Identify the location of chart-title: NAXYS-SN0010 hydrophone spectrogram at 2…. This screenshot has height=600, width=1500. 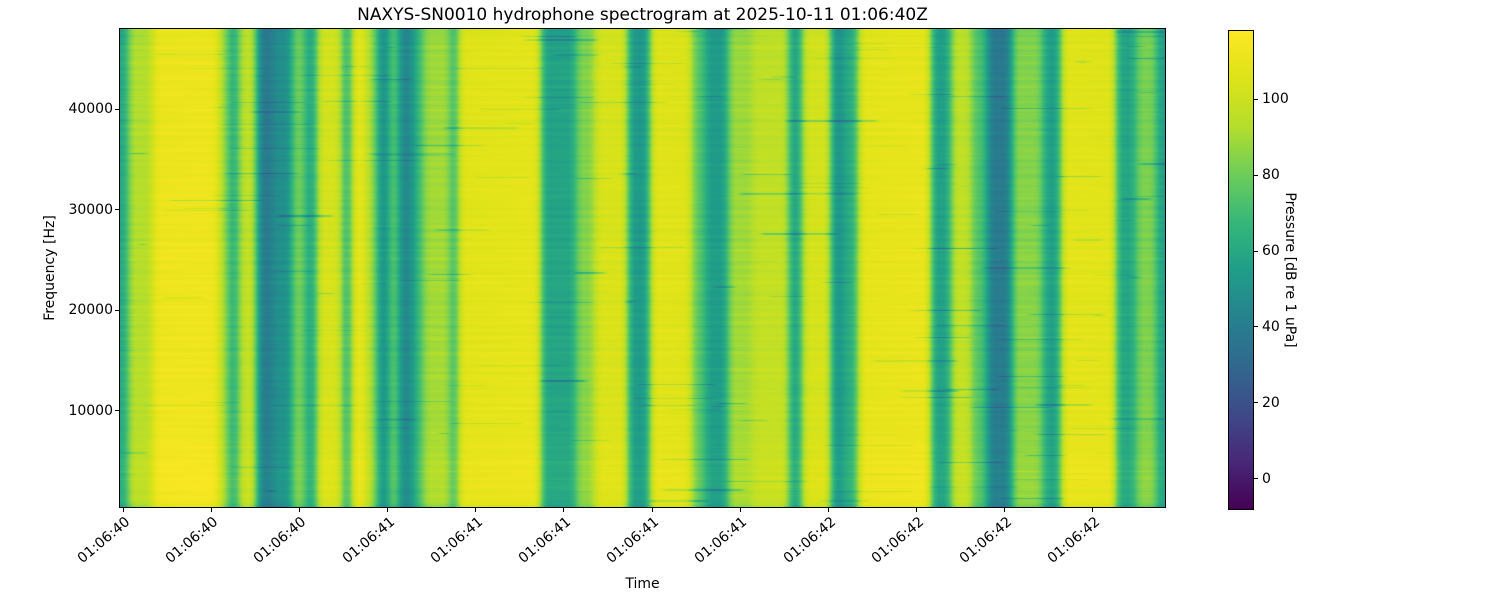
(642, 15).